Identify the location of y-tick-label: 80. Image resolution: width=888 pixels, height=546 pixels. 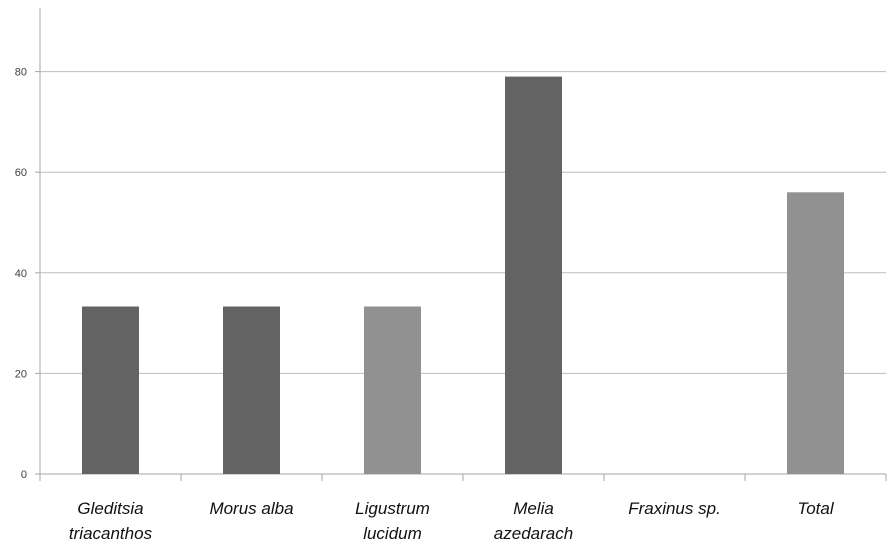
(21, 73).